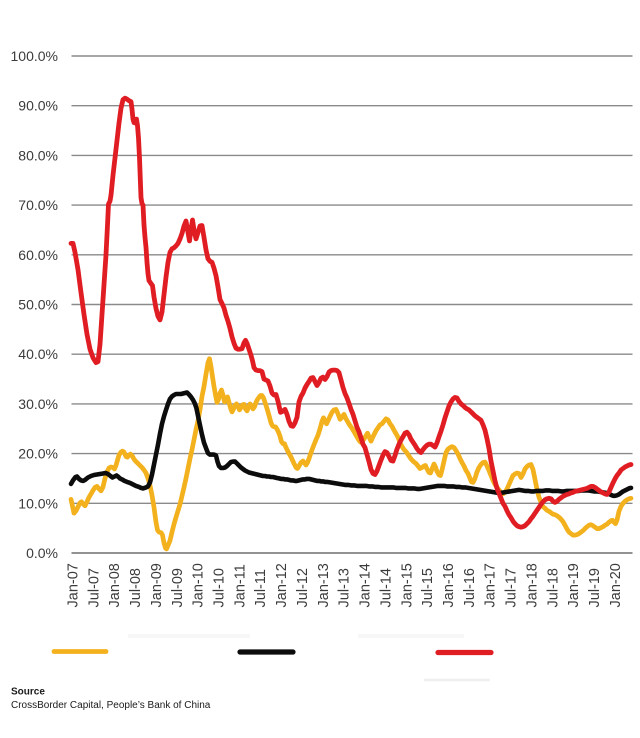 Image resolution: width=640 pixels, height=738 pixels. Describe the element at coordinates (553, 588) in the screenshot. I see `svg-text: Jul-18` at that location.